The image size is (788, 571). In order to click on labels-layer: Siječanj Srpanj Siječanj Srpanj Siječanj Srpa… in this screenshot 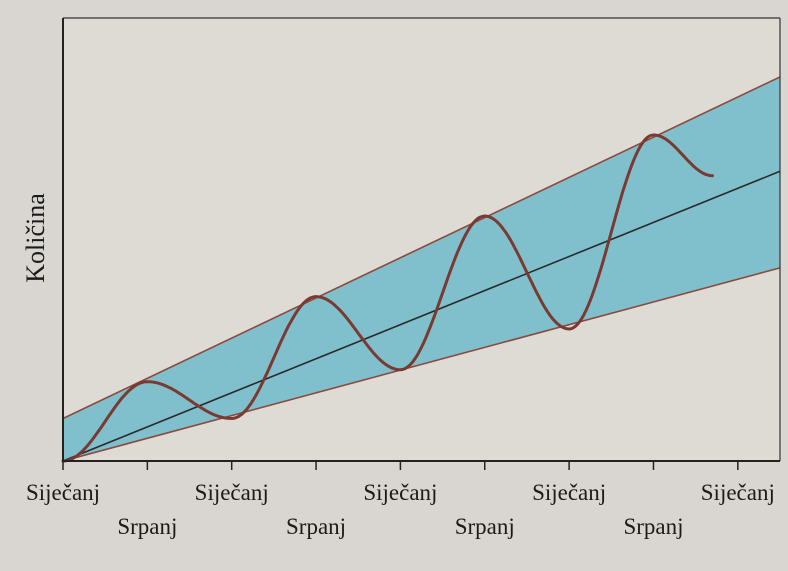, I will do `click(400, 509)`.